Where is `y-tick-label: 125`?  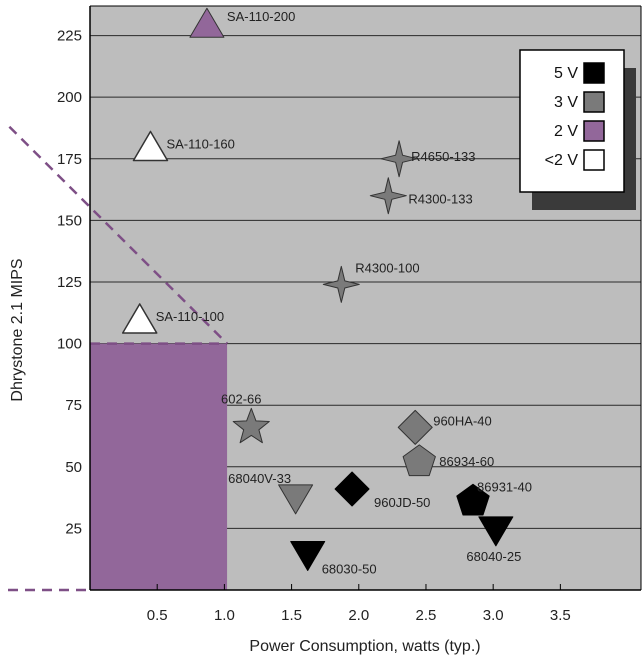 y-tick-label: 125 is located at coordinates (69, 282).